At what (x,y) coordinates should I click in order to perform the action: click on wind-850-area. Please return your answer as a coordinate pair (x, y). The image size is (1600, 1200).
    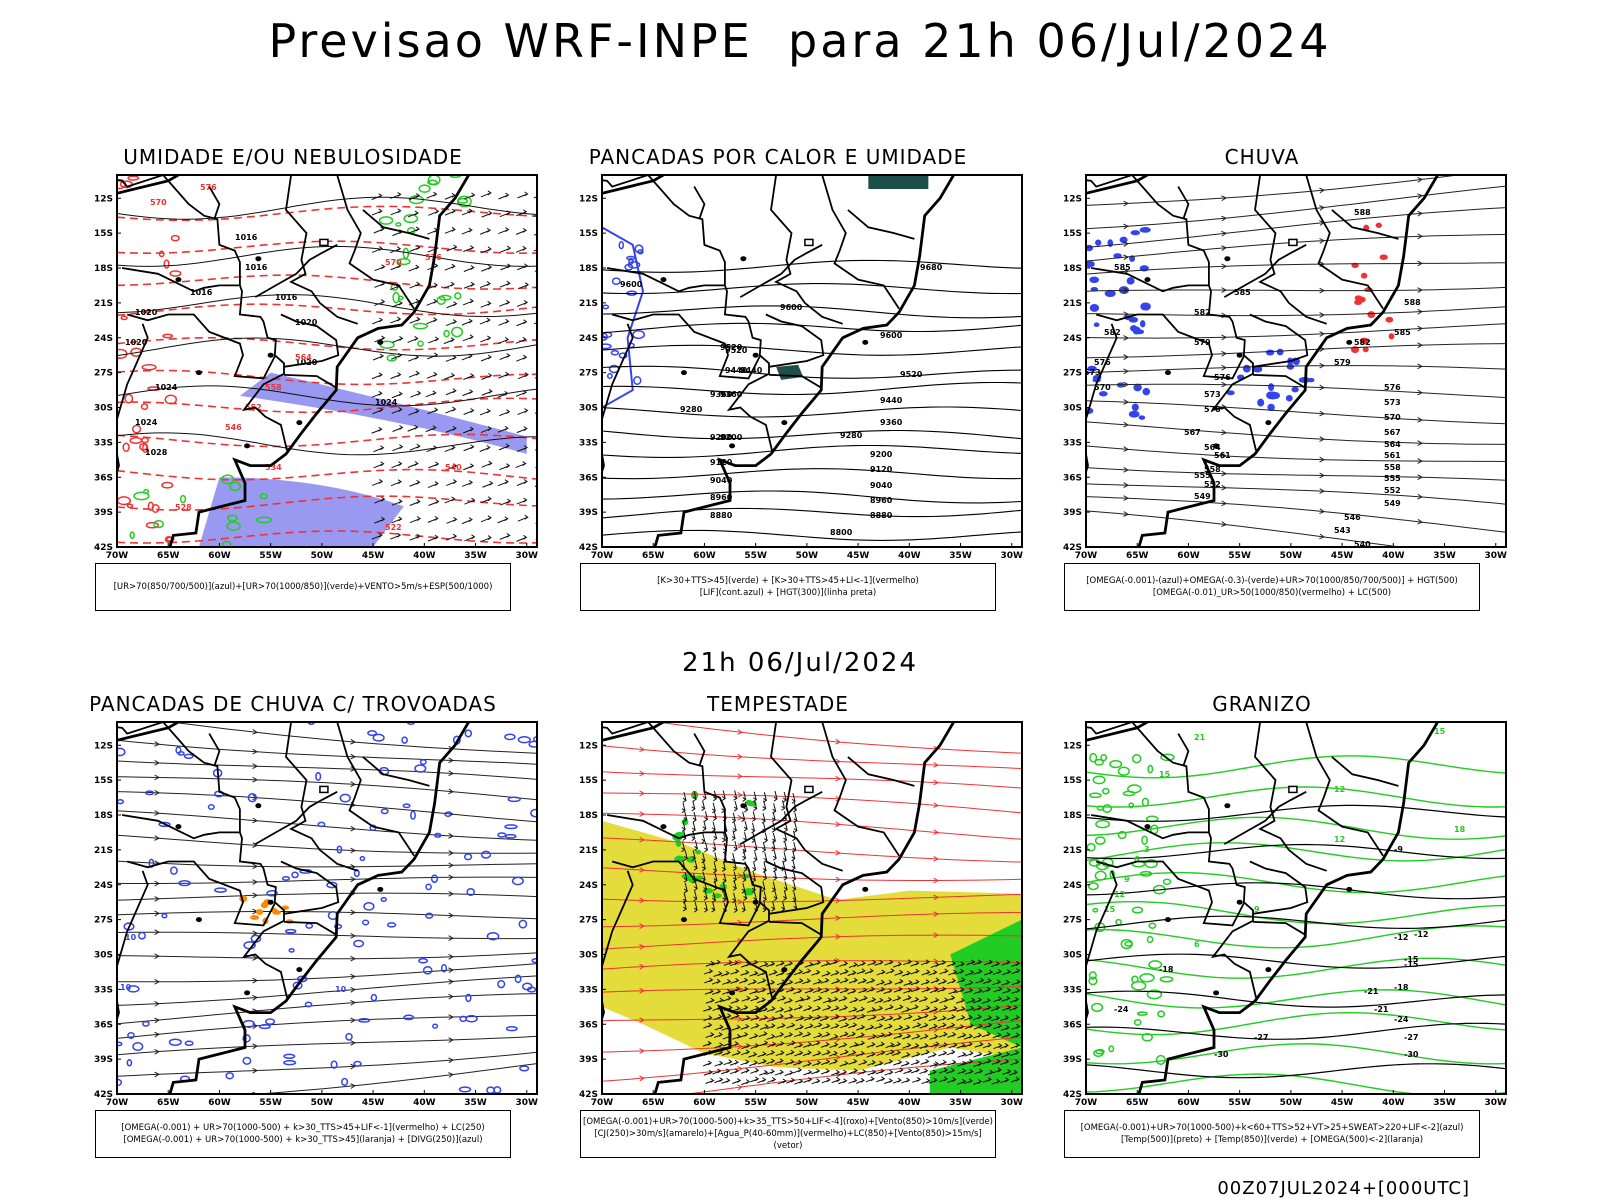
    Looking at the image, I should click on (975, 1070).